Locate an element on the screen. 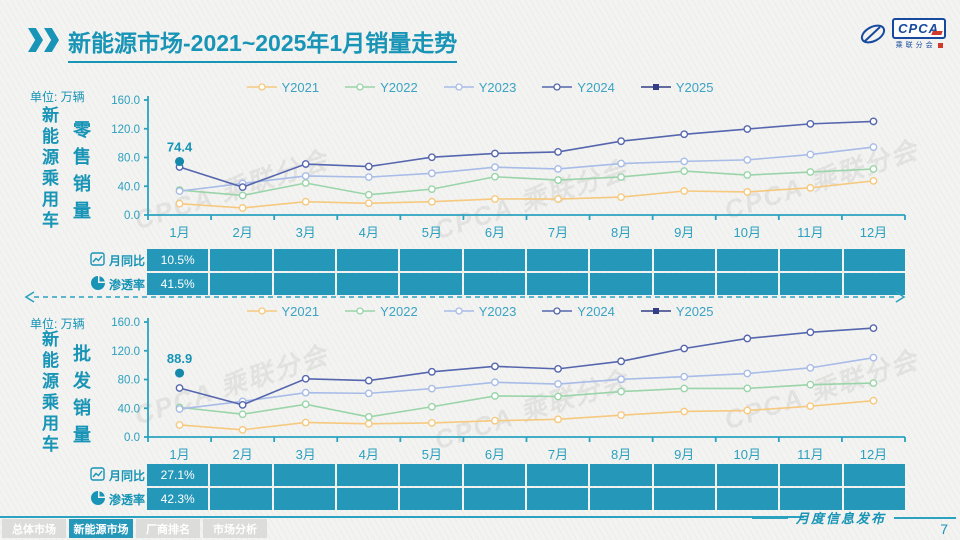 The width and height of the screenshot is (960, 540). legend-retail: Y2021 Y2022 Y2023 Y2024 Y2025 is located at coordinates (480, 87).